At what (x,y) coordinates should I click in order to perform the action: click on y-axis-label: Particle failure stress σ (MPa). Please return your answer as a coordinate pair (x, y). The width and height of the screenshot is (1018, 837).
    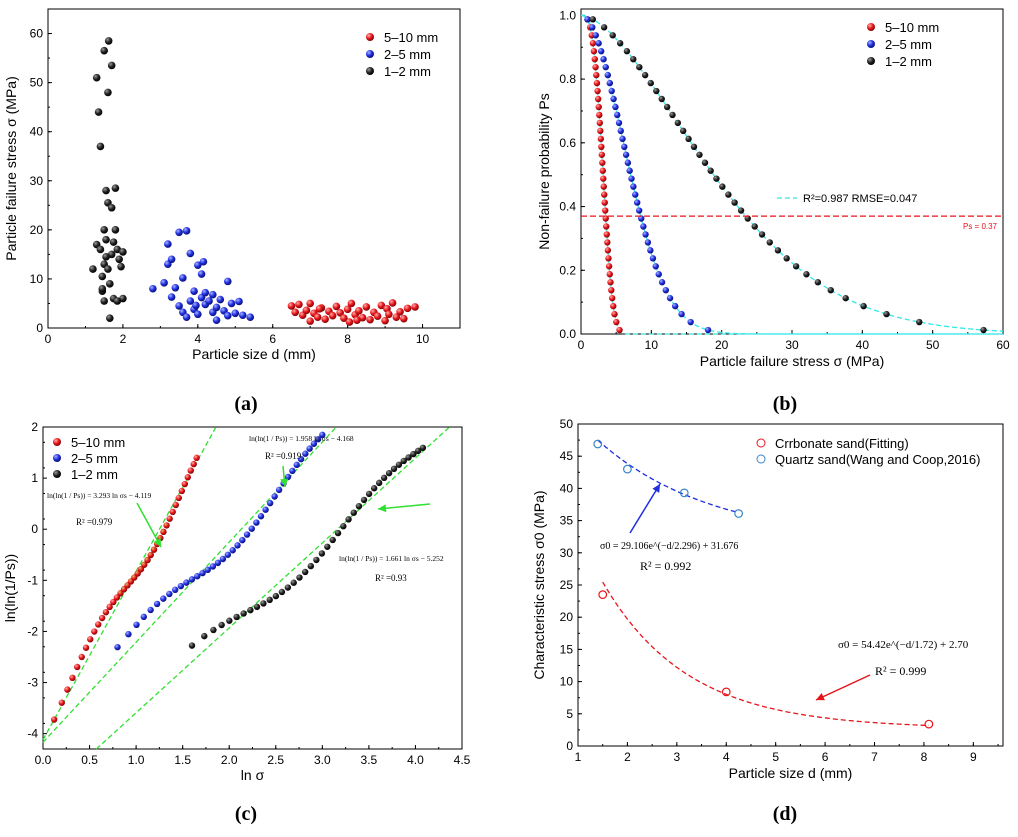
    Looking at the image, I should click on (11, 168).